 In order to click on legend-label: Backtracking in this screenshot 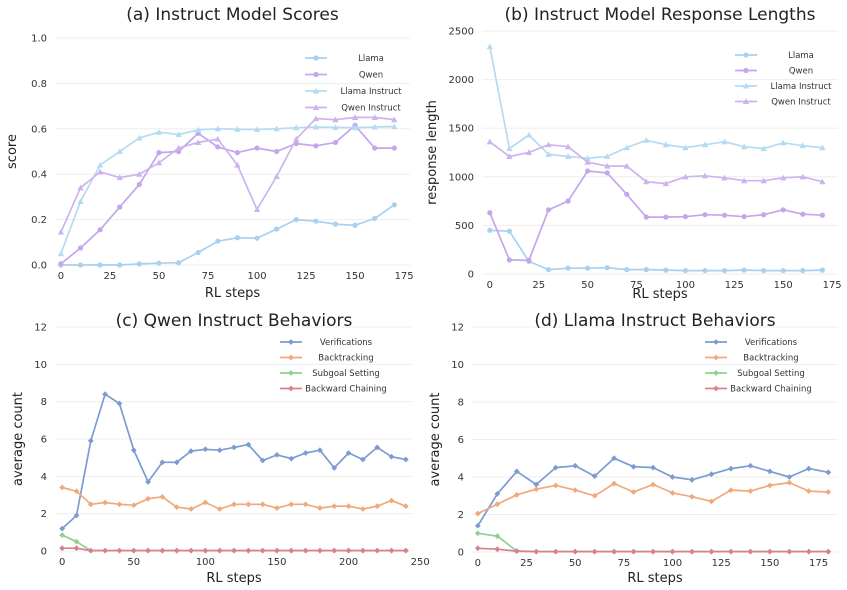, I will do `click(345, 359)`.